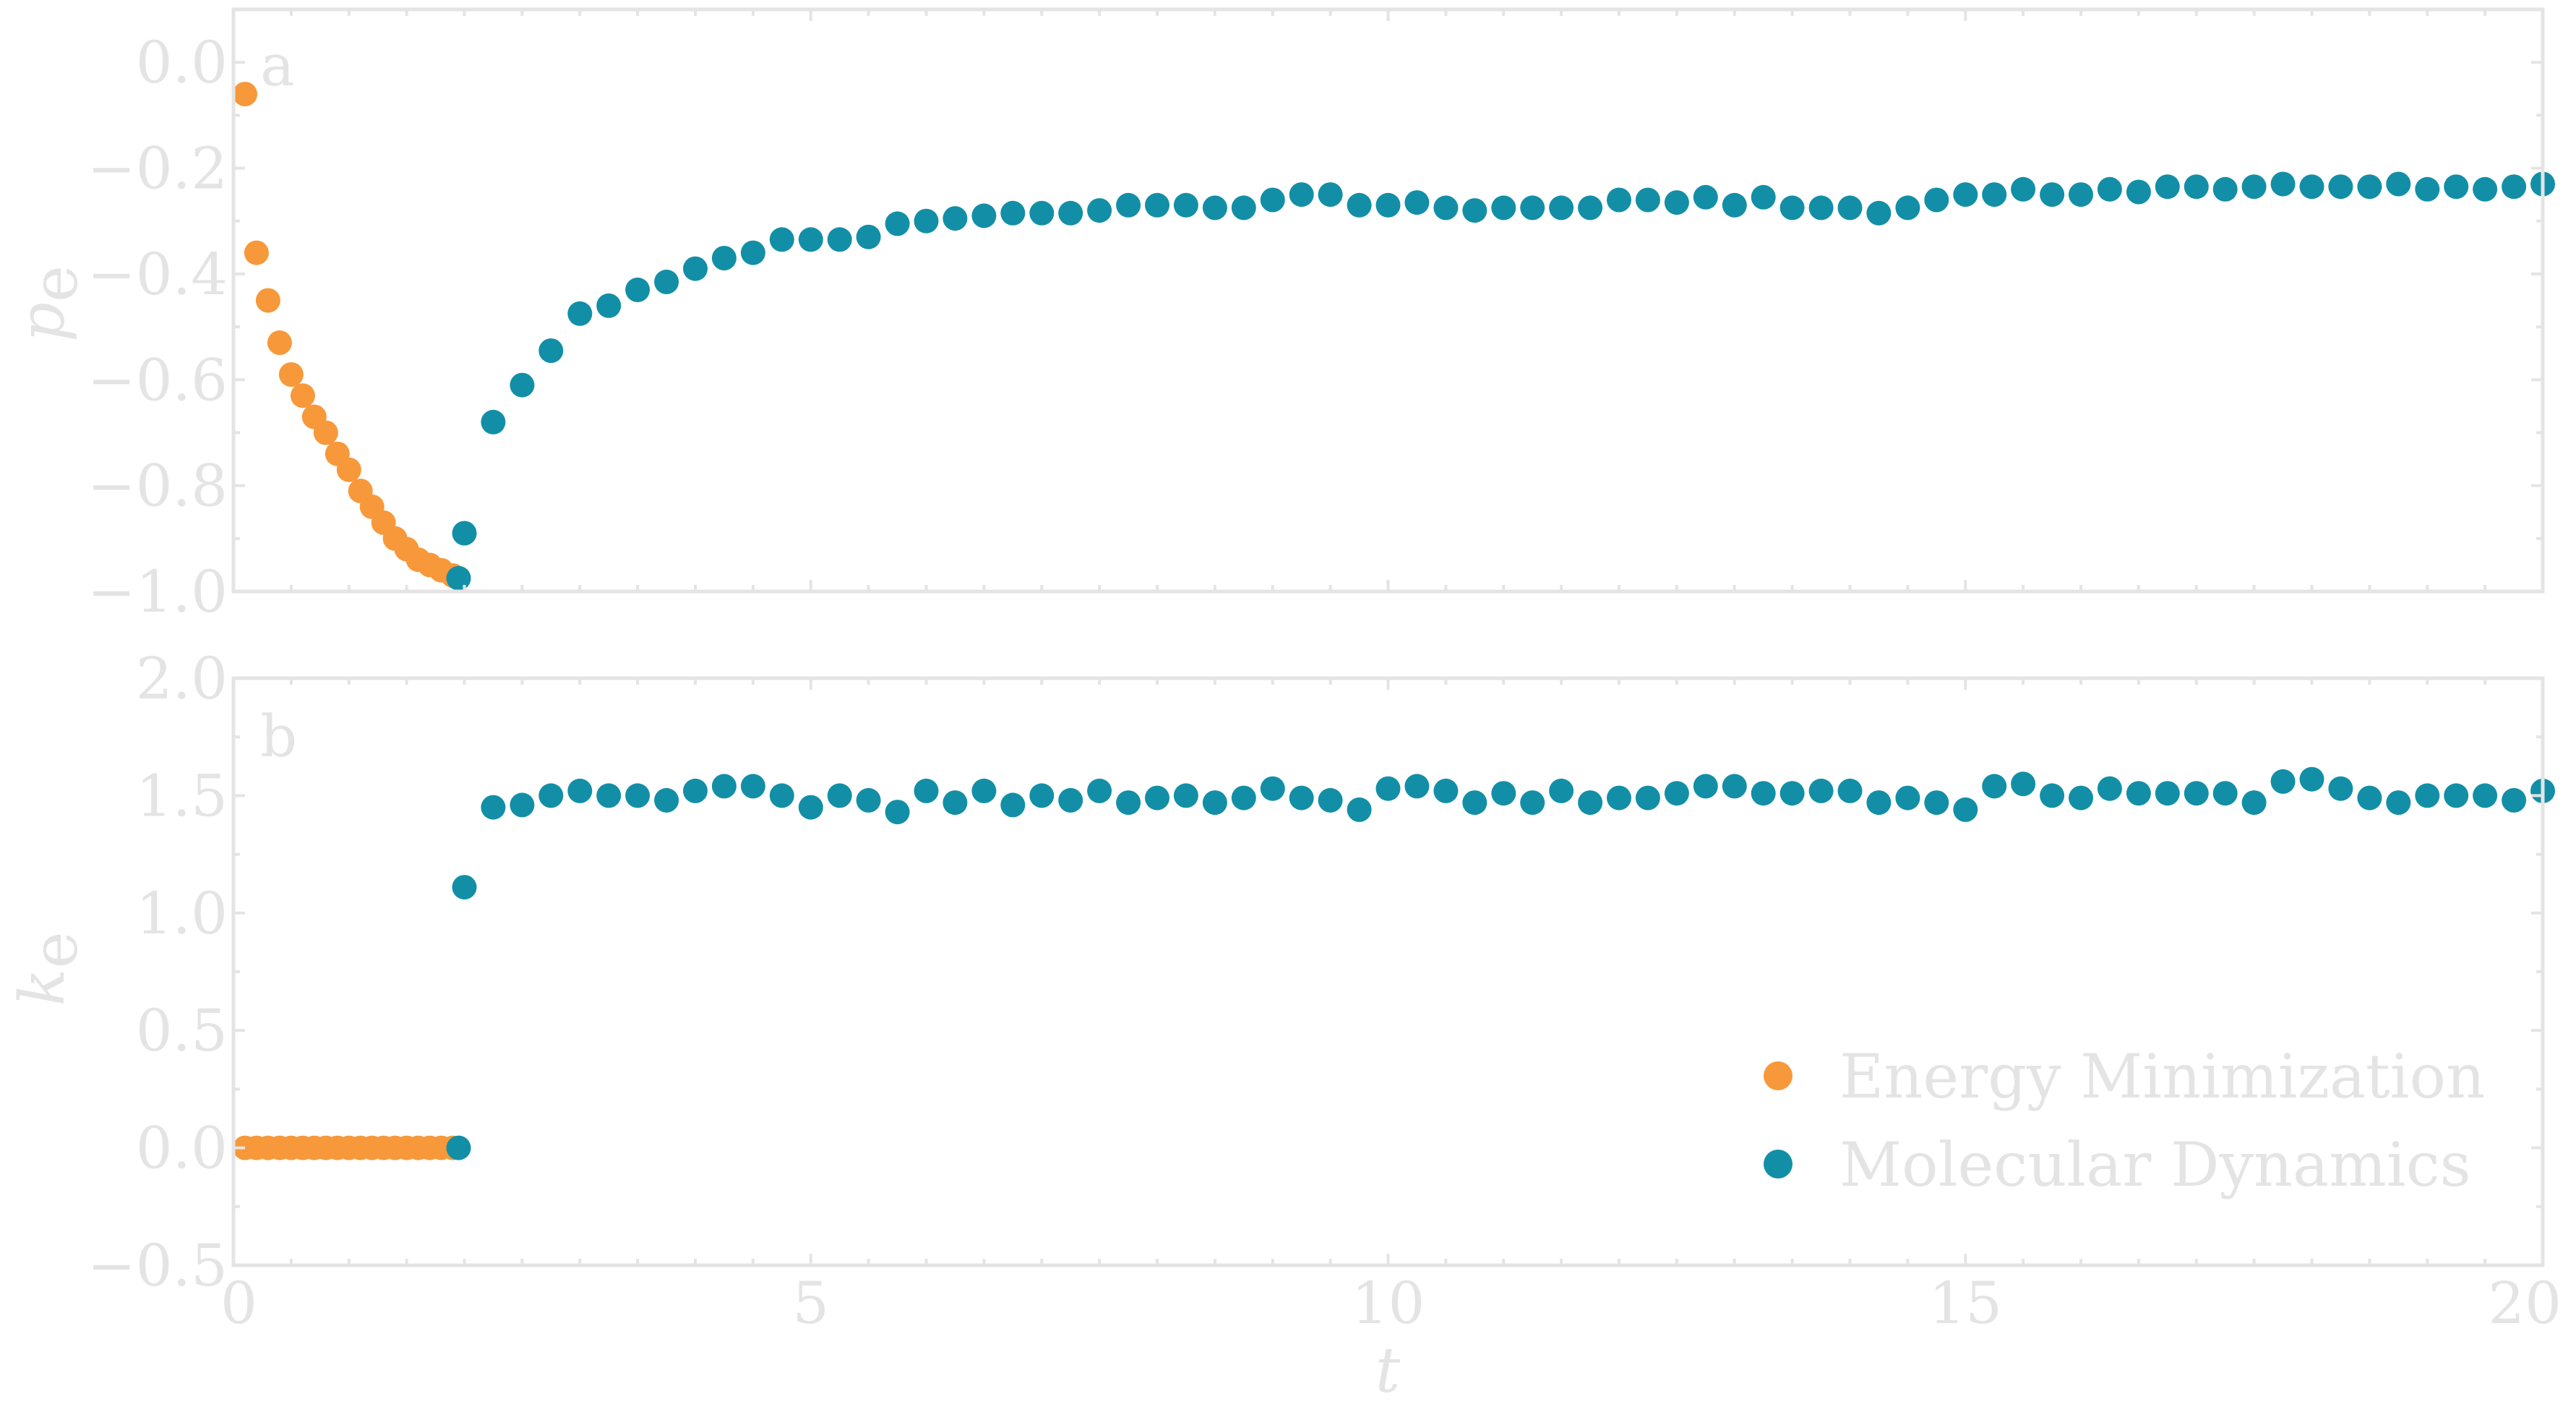  Describe the element at coordinates (49, 303) in the screenshot. I see `panel-a-ylabel: pe` at that location.